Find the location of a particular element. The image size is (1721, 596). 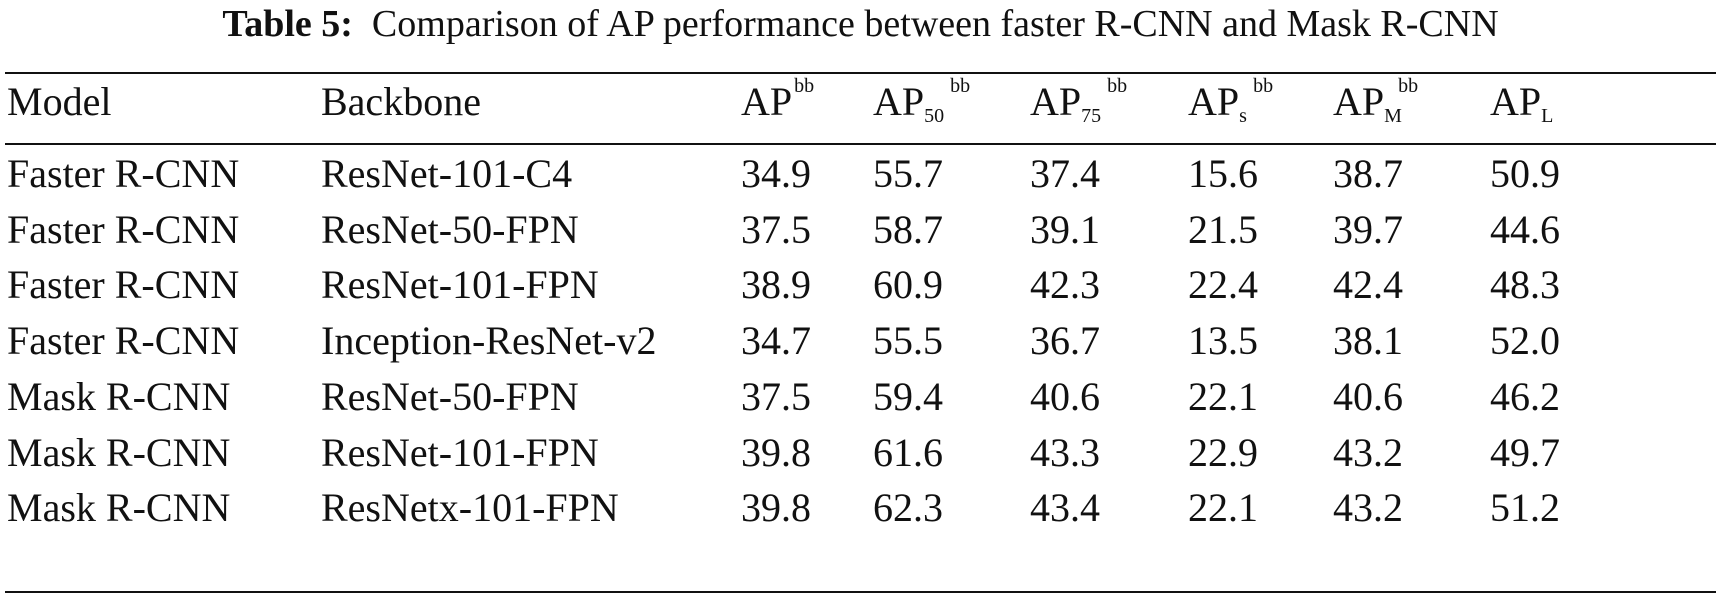

header-cell-apm: AP bb M is located at coordinates (1375, 101).